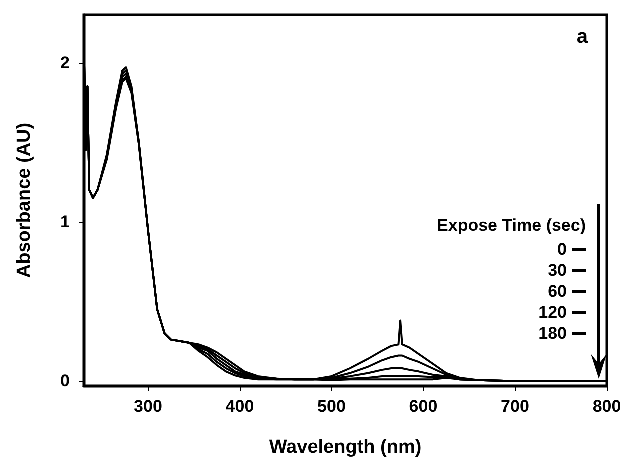  I want to click on legend-label: 30, so click(557, 270).